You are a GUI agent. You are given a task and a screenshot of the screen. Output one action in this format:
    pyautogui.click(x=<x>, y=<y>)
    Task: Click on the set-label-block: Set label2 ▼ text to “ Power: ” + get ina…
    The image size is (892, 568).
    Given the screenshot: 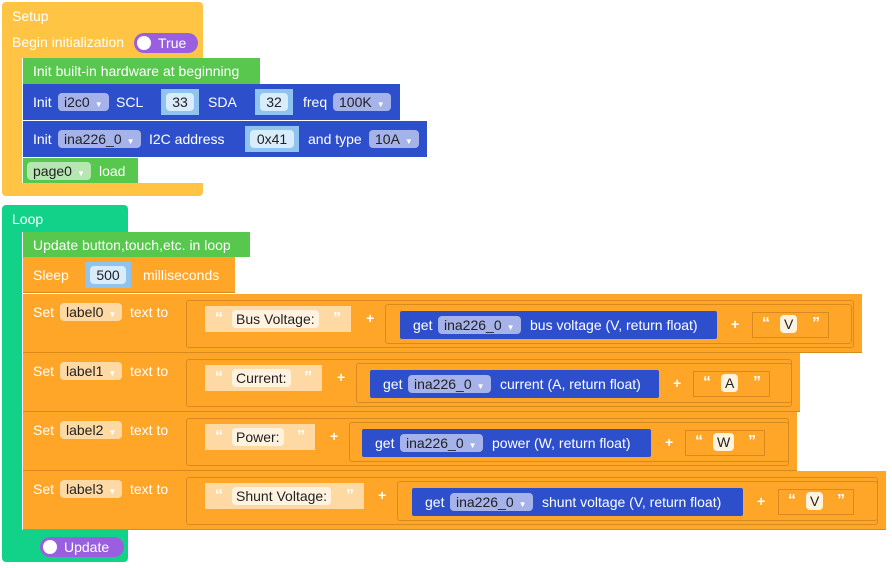 What is the action you would take?
    pyautogui.click(x=410, y=441)
    